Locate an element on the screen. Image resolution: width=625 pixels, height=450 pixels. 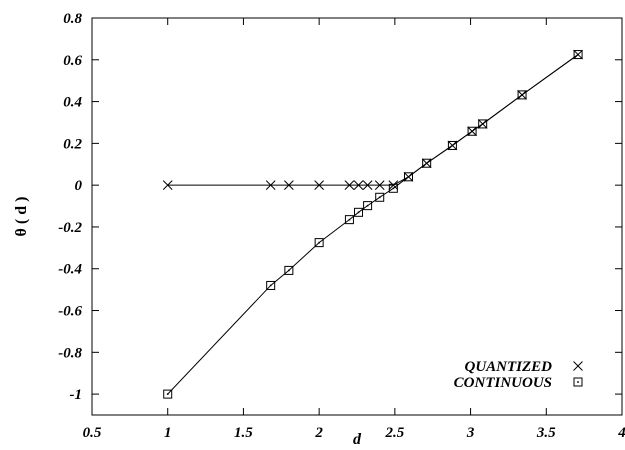
y-tick-label: 0 is located at coordinates (79, 186).